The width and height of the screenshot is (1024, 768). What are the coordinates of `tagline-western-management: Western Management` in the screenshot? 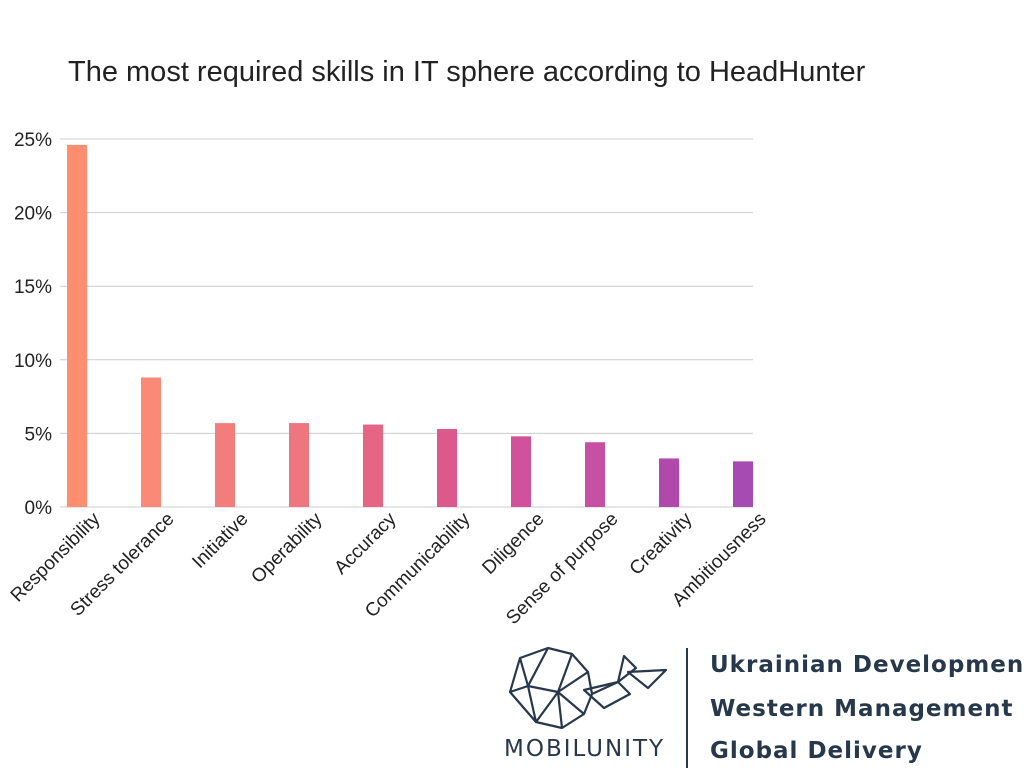 It's located at (862, 709).